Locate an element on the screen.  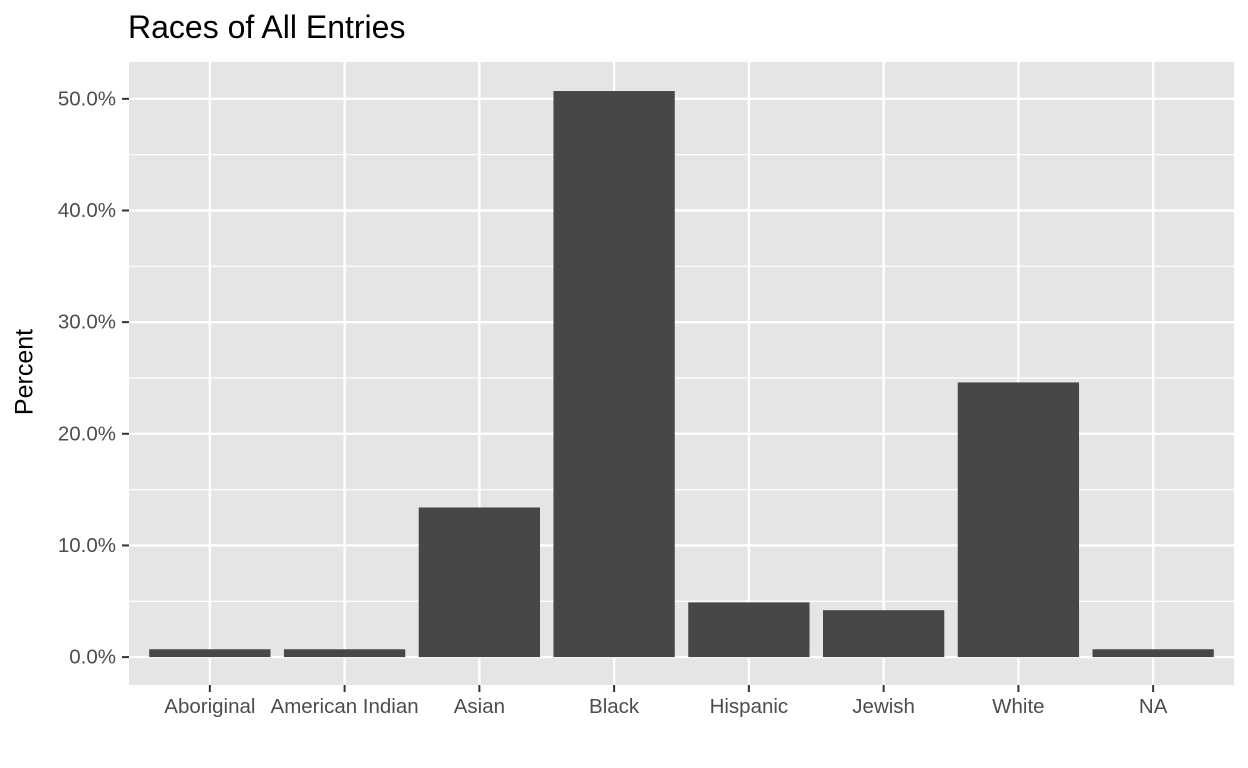
y-tick-label: 20.0% is located at coordinates (87, 433).